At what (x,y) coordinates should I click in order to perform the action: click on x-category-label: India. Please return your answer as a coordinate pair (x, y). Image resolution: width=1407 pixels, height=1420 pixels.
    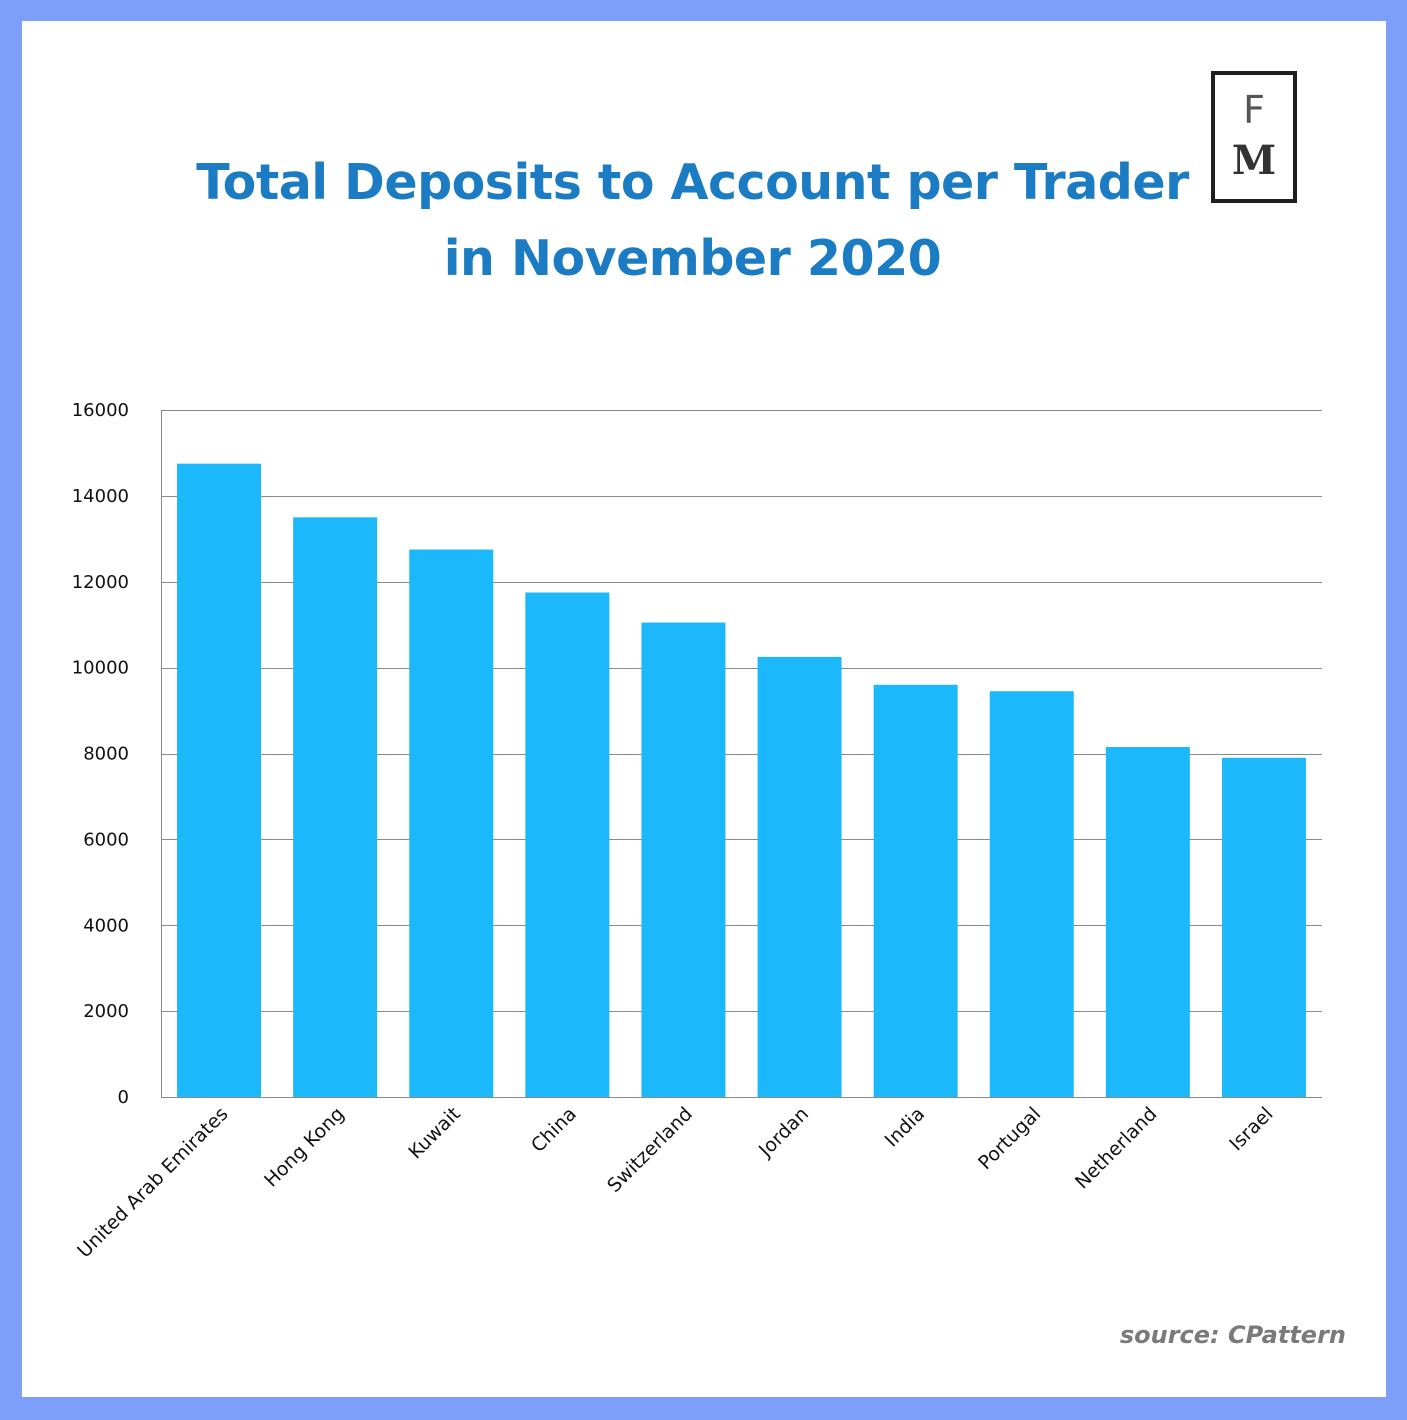
    Looking at the image, I should click on (905, 1127).